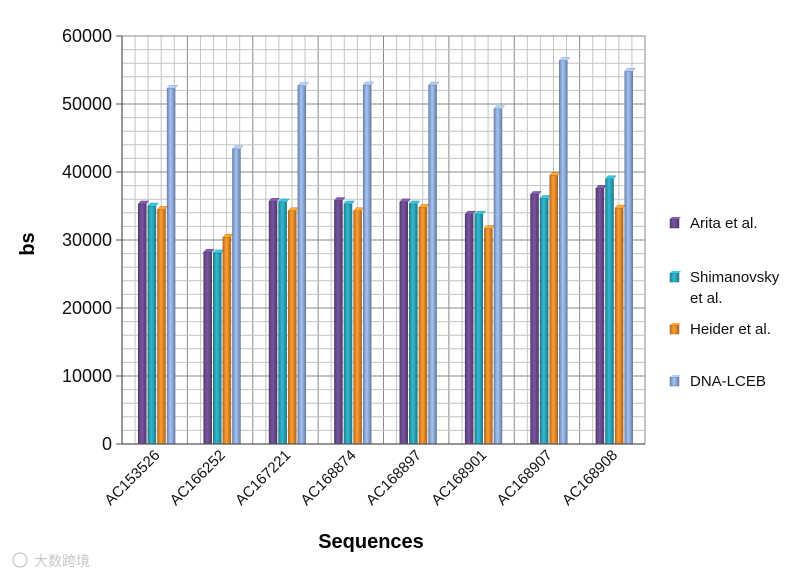 This screenshot has height=577, width=811. What do you see at coordinates (730, 329) in the screenshot?
I see `legend-label: Heider et al.` at bounding box center [730, 329].